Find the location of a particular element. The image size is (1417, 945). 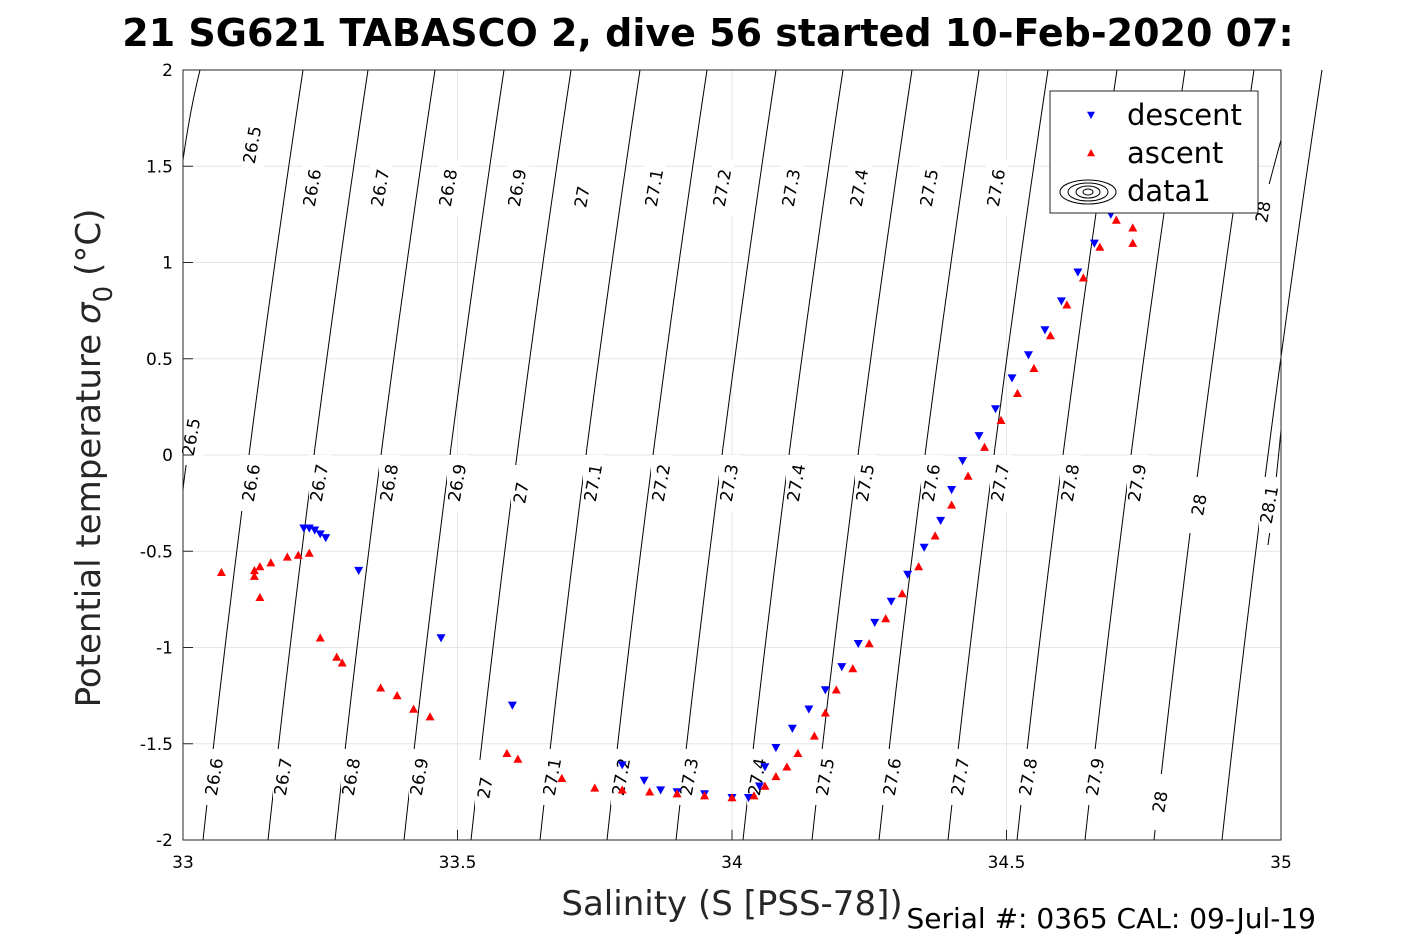

y-tick-label: 1.5 is located at coordinates (159, 167).